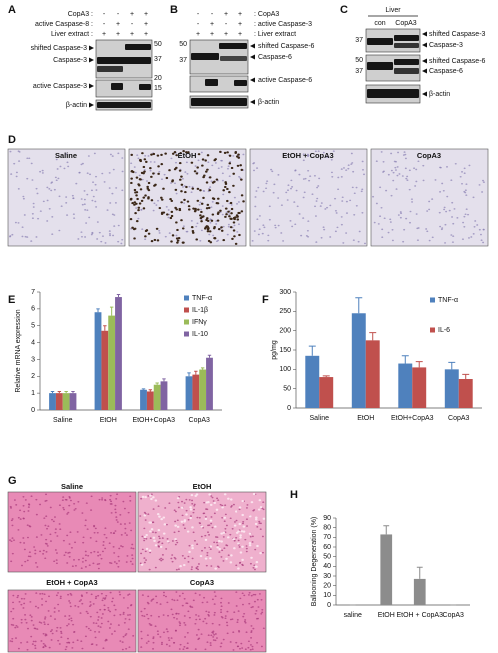 The image size is (498, 653). What do you see at coordinates (424, 61) in the screenshot?
I see `arrow` at bounding box center [424, 61].